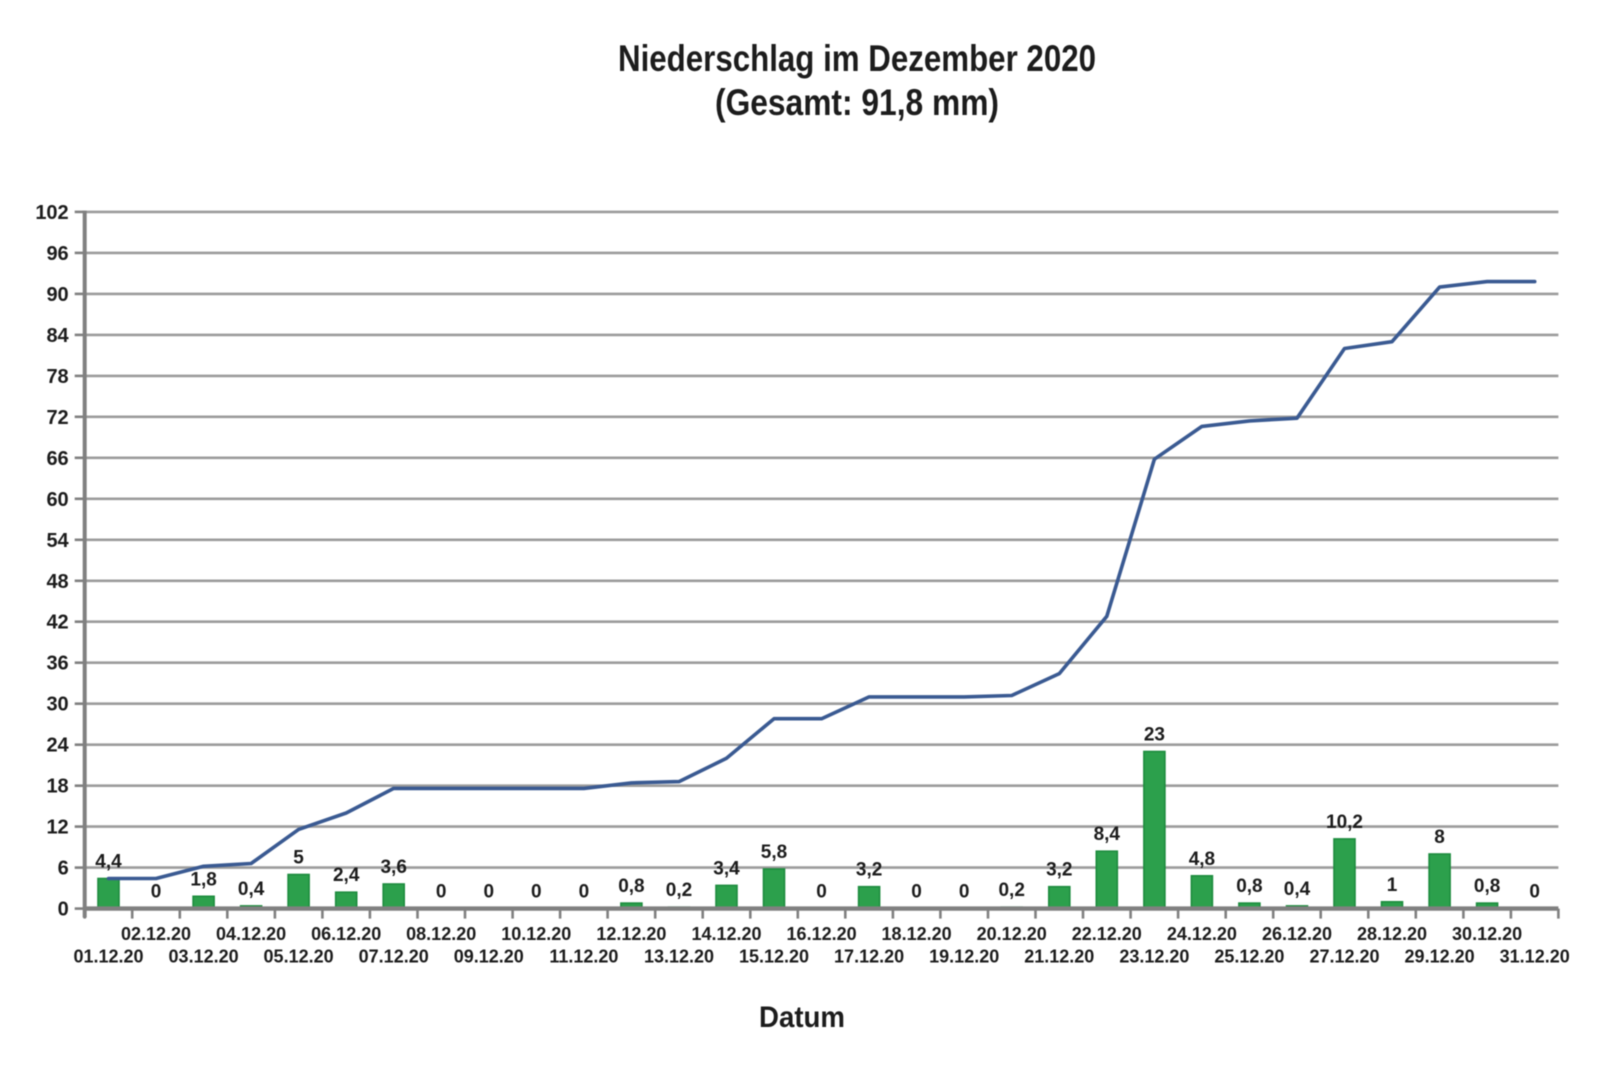 This screenshot has height=1069, width=1600. I want to click on svg-text: 66, so click(57, 459).